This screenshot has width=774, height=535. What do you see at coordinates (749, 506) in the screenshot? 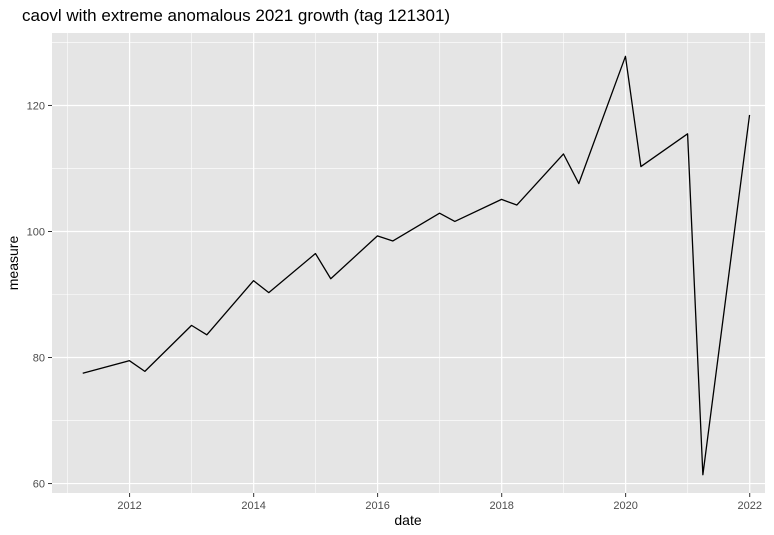
I see `x-tick-label: 2022` at bounding box center [749, 506].